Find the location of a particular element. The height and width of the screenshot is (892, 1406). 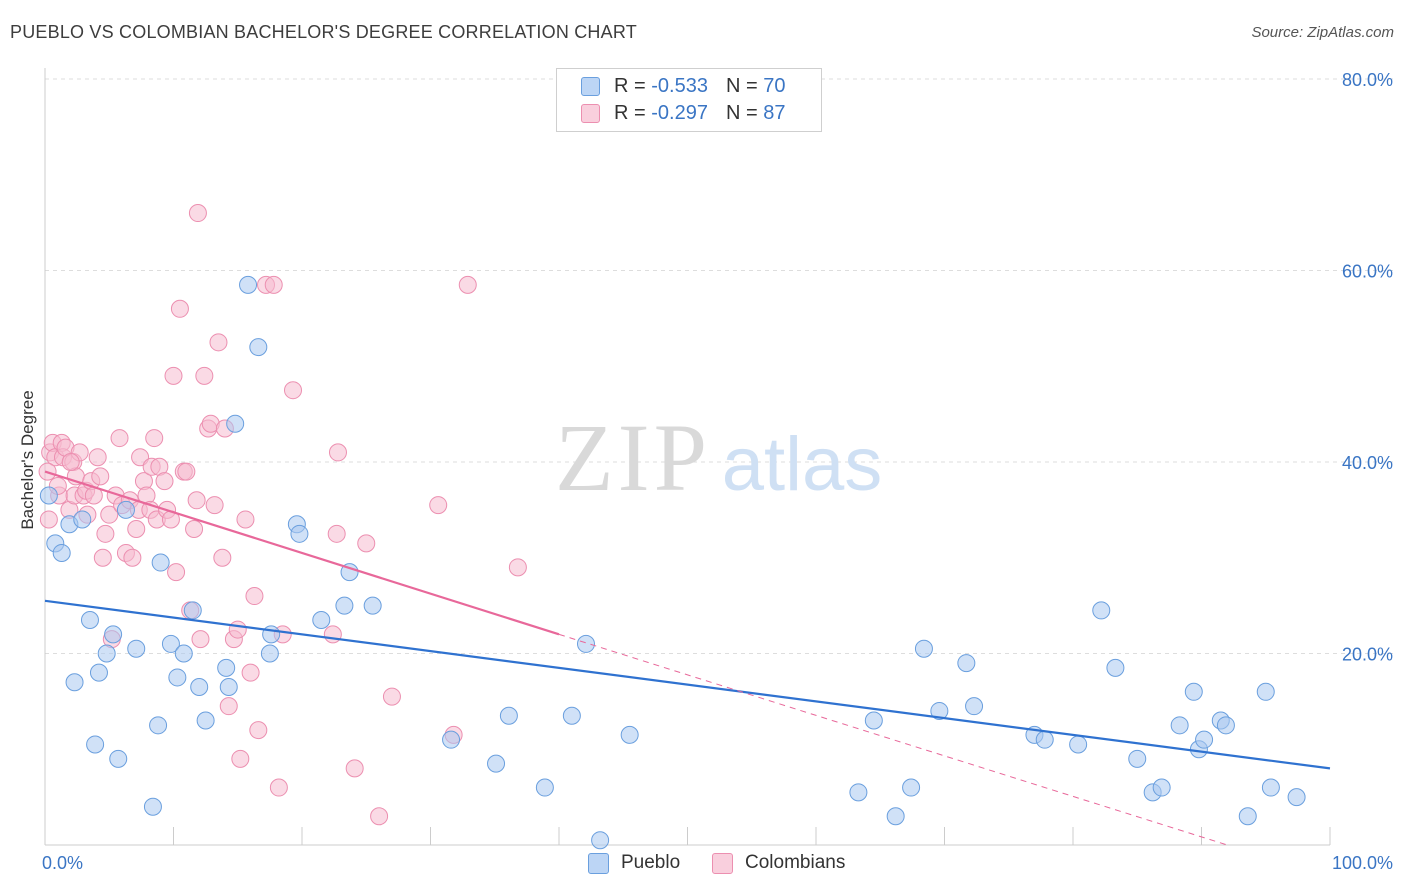

legend-item-pueblo: Pueblo is located at coordinates (634, 863).